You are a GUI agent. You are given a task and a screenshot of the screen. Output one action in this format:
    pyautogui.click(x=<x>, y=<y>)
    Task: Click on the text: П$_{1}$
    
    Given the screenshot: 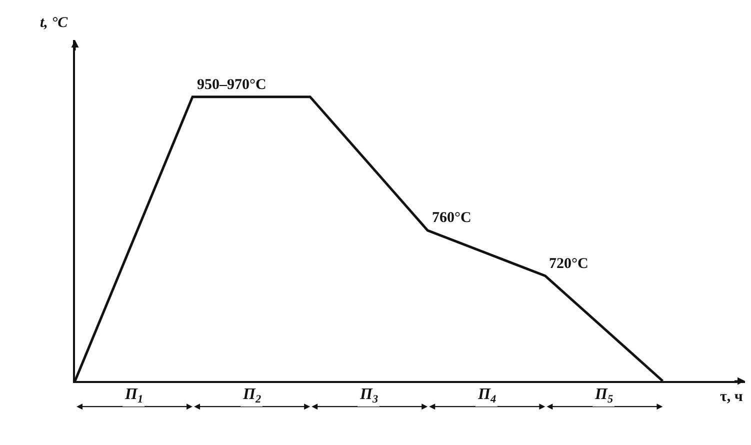 What is the action you would take?
    pyautogui.click(x=134, y=396)
    